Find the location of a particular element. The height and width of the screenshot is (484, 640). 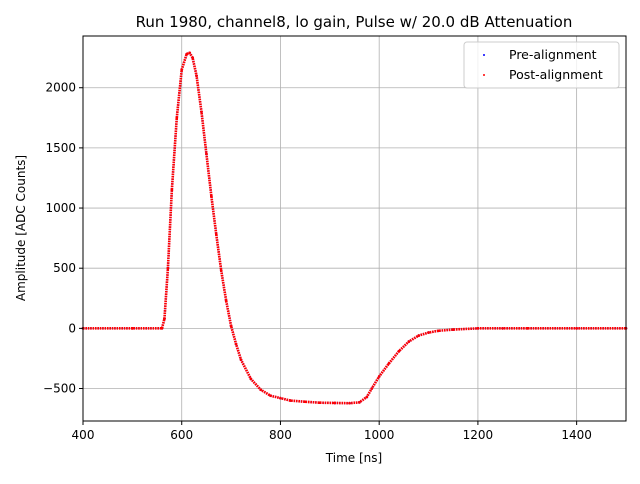

y-axis: −500 0 500 1000 1500 2000 is located at coordinates (63, 238).